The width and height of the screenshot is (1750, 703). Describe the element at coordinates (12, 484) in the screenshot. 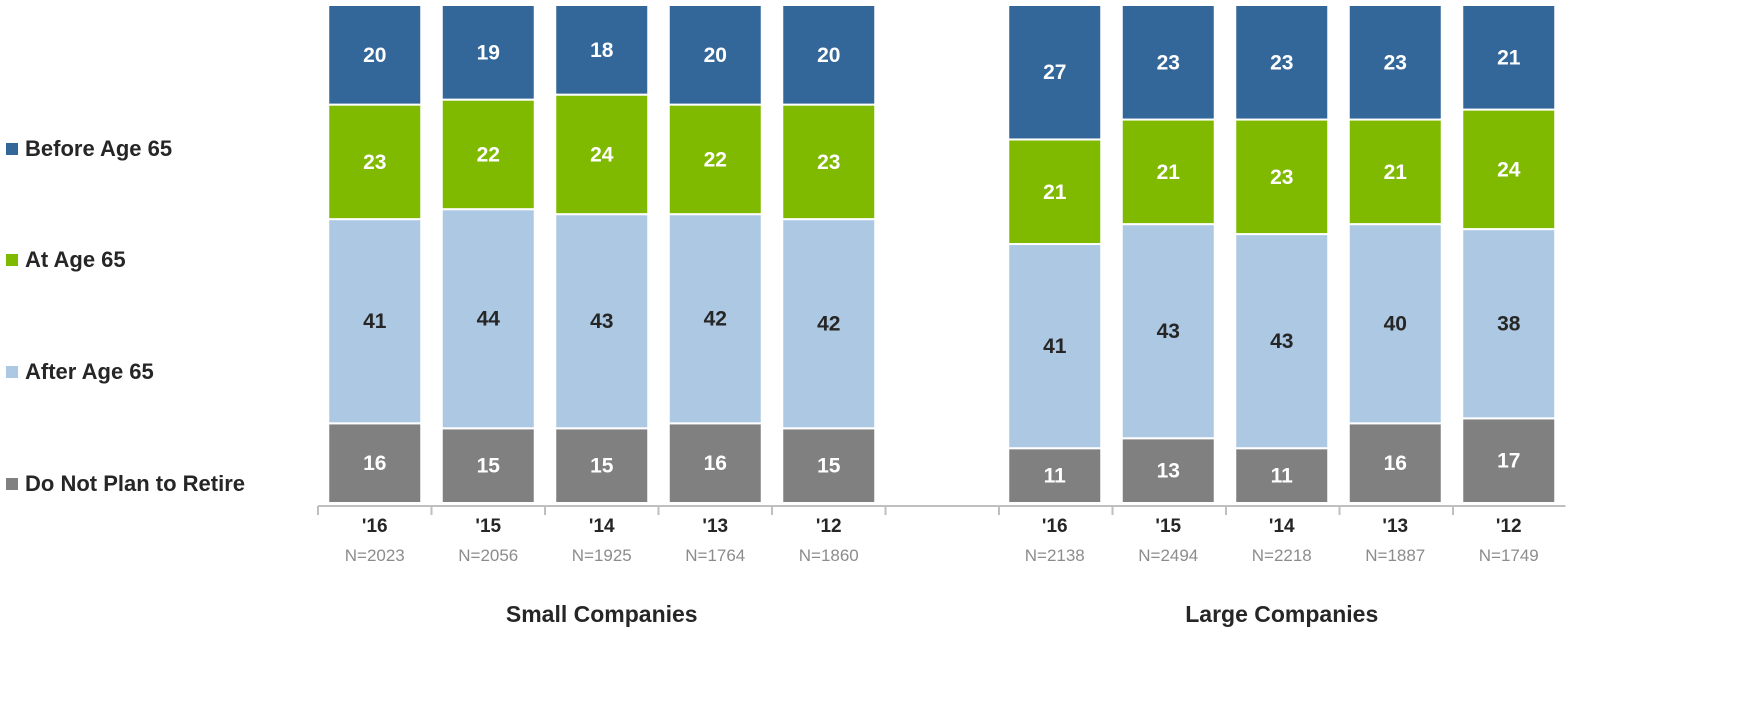

I see `legend-swatch-do-not-plan-to-retire` at that location.